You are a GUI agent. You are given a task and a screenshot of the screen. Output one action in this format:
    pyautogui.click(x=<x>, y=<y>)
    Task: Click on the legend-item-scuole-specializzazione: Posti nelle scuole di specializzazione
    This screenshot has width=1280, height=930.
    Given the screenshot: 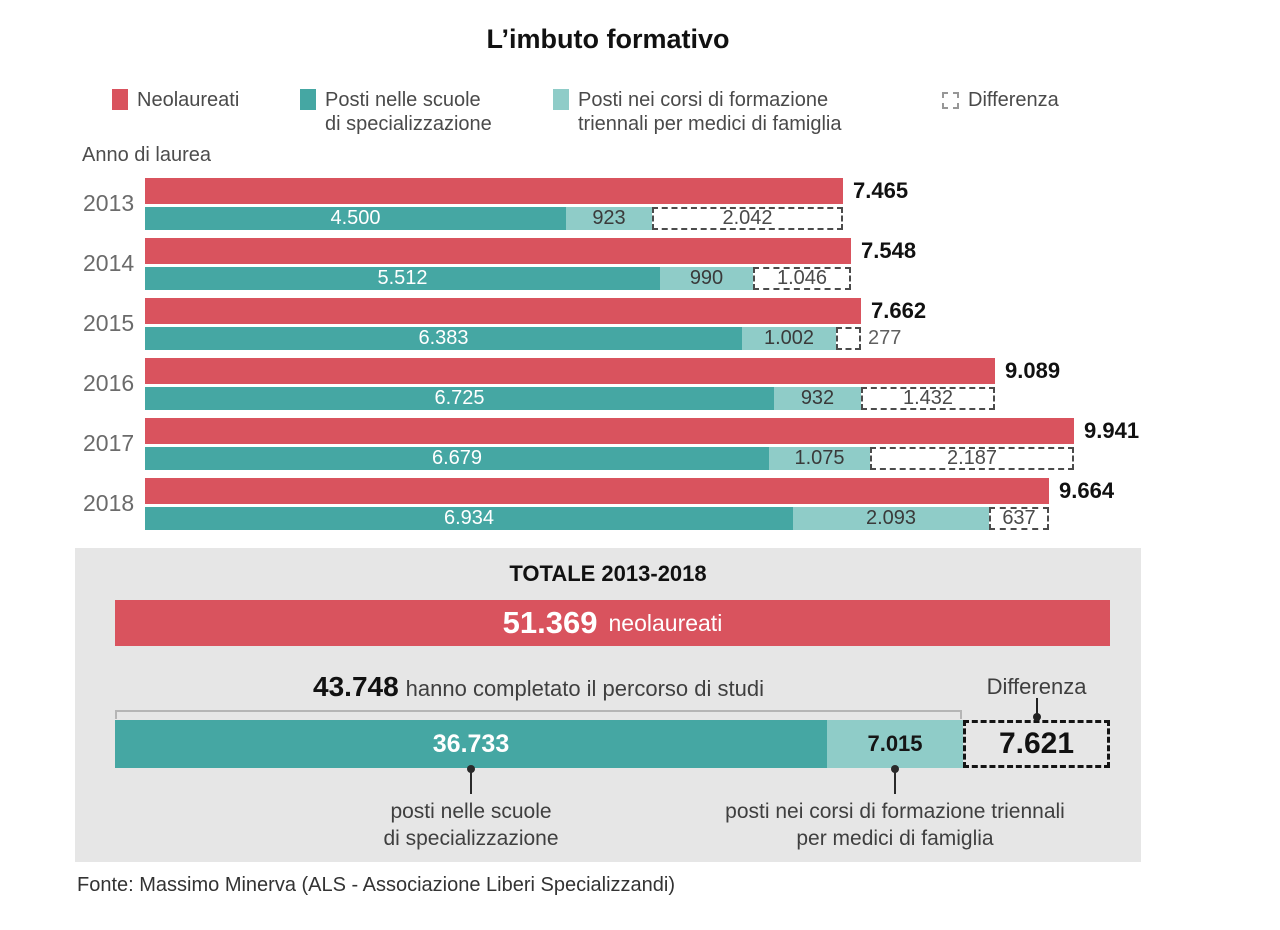 What is the action you would take?
    pyautogui.click(x=396, y=112)
    